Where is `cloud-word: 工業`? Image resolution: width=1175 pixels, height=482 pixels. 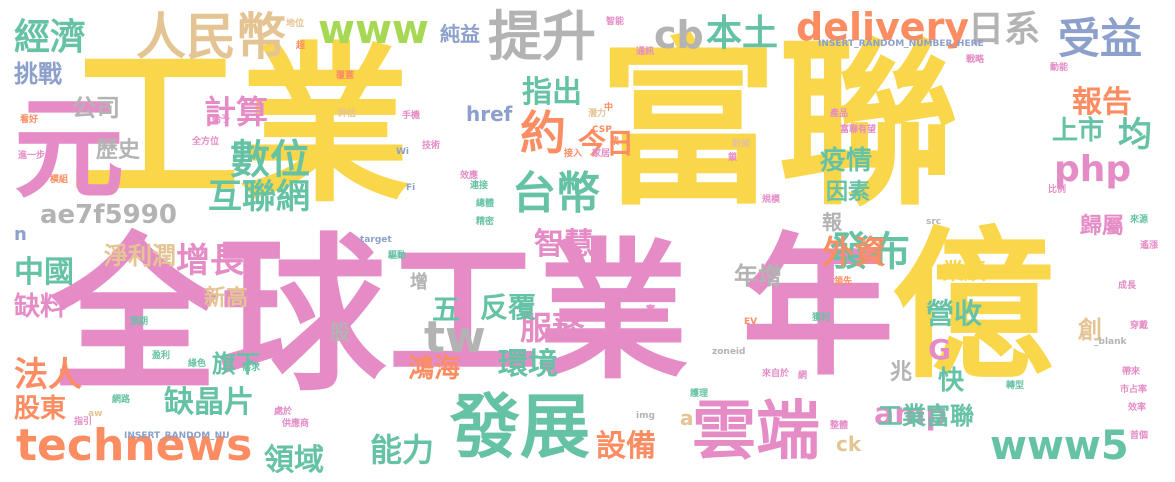 cloud-word: 工業 is located at coordinates (538, 313).